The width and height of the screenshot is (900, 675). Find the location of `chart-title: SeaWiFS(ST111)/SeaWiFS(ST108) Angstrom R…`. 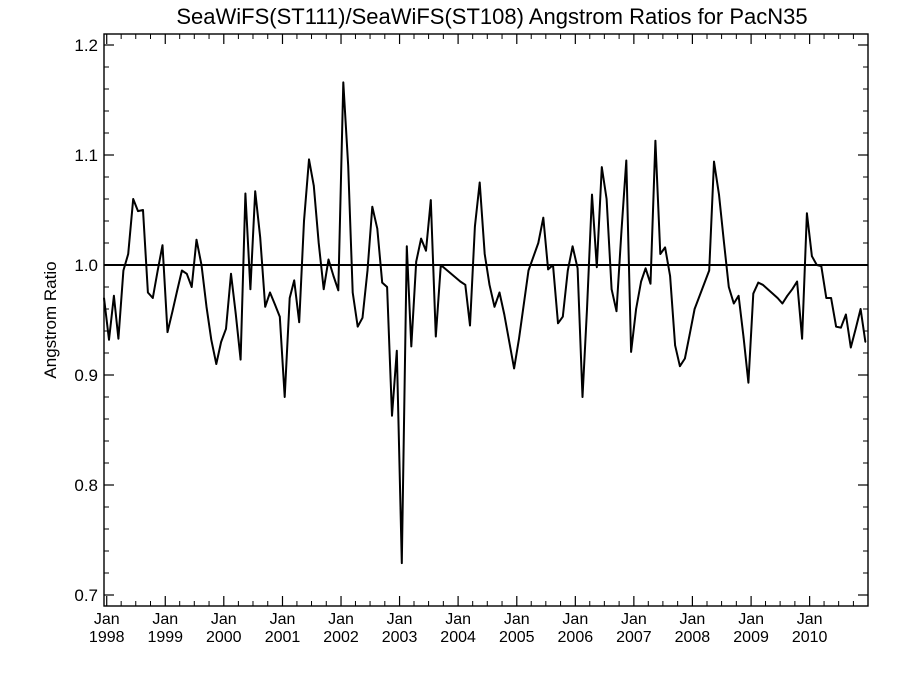

chart-title: SeaWiFS(ST111)/SeaWiFS(ST108) Angstrom R… is located at coordinates (491, 16).